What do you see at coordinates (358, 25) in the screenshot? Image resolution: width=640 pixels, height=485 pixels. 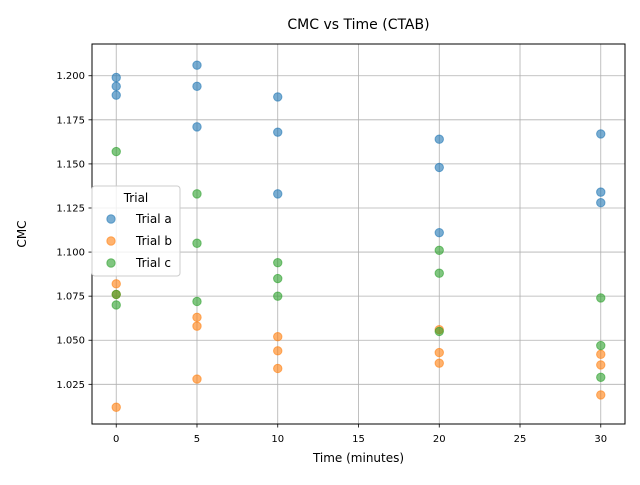 I see `chart-title: CMC vs Time (CTAB)` at bounding box center [358, 25].